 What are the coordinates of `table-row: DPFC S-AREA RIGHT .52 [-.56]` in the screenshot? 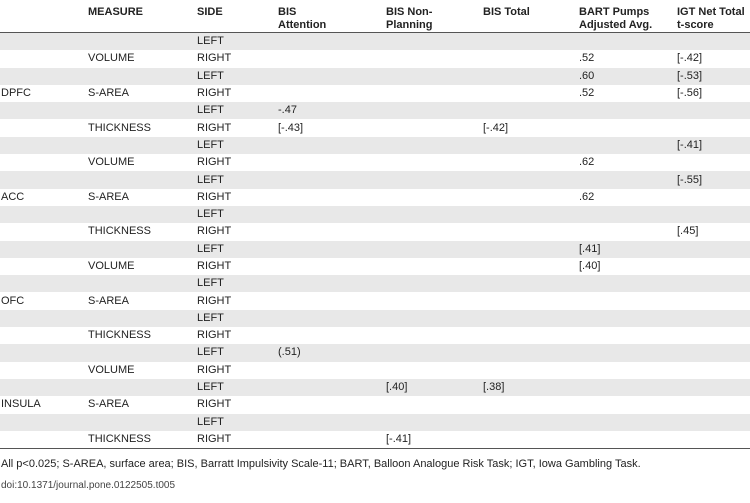 It's located at (375, 93).